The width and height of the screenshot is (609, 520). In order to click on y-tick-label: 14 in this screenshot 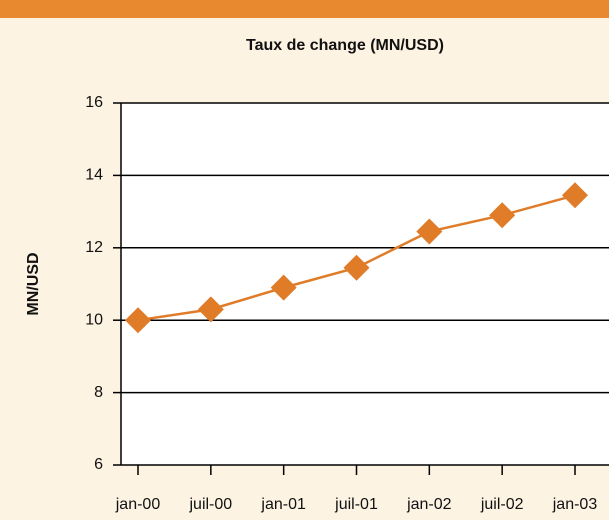, I will do `click(94, 175)`.